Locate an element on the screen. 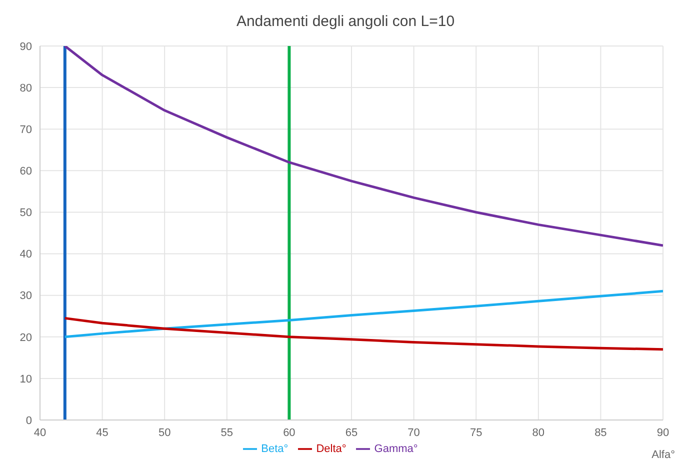 Image resolution: width=683 pixels, height=465 pixels. y-tick-label: 90 is located at coordinates (26, 46).